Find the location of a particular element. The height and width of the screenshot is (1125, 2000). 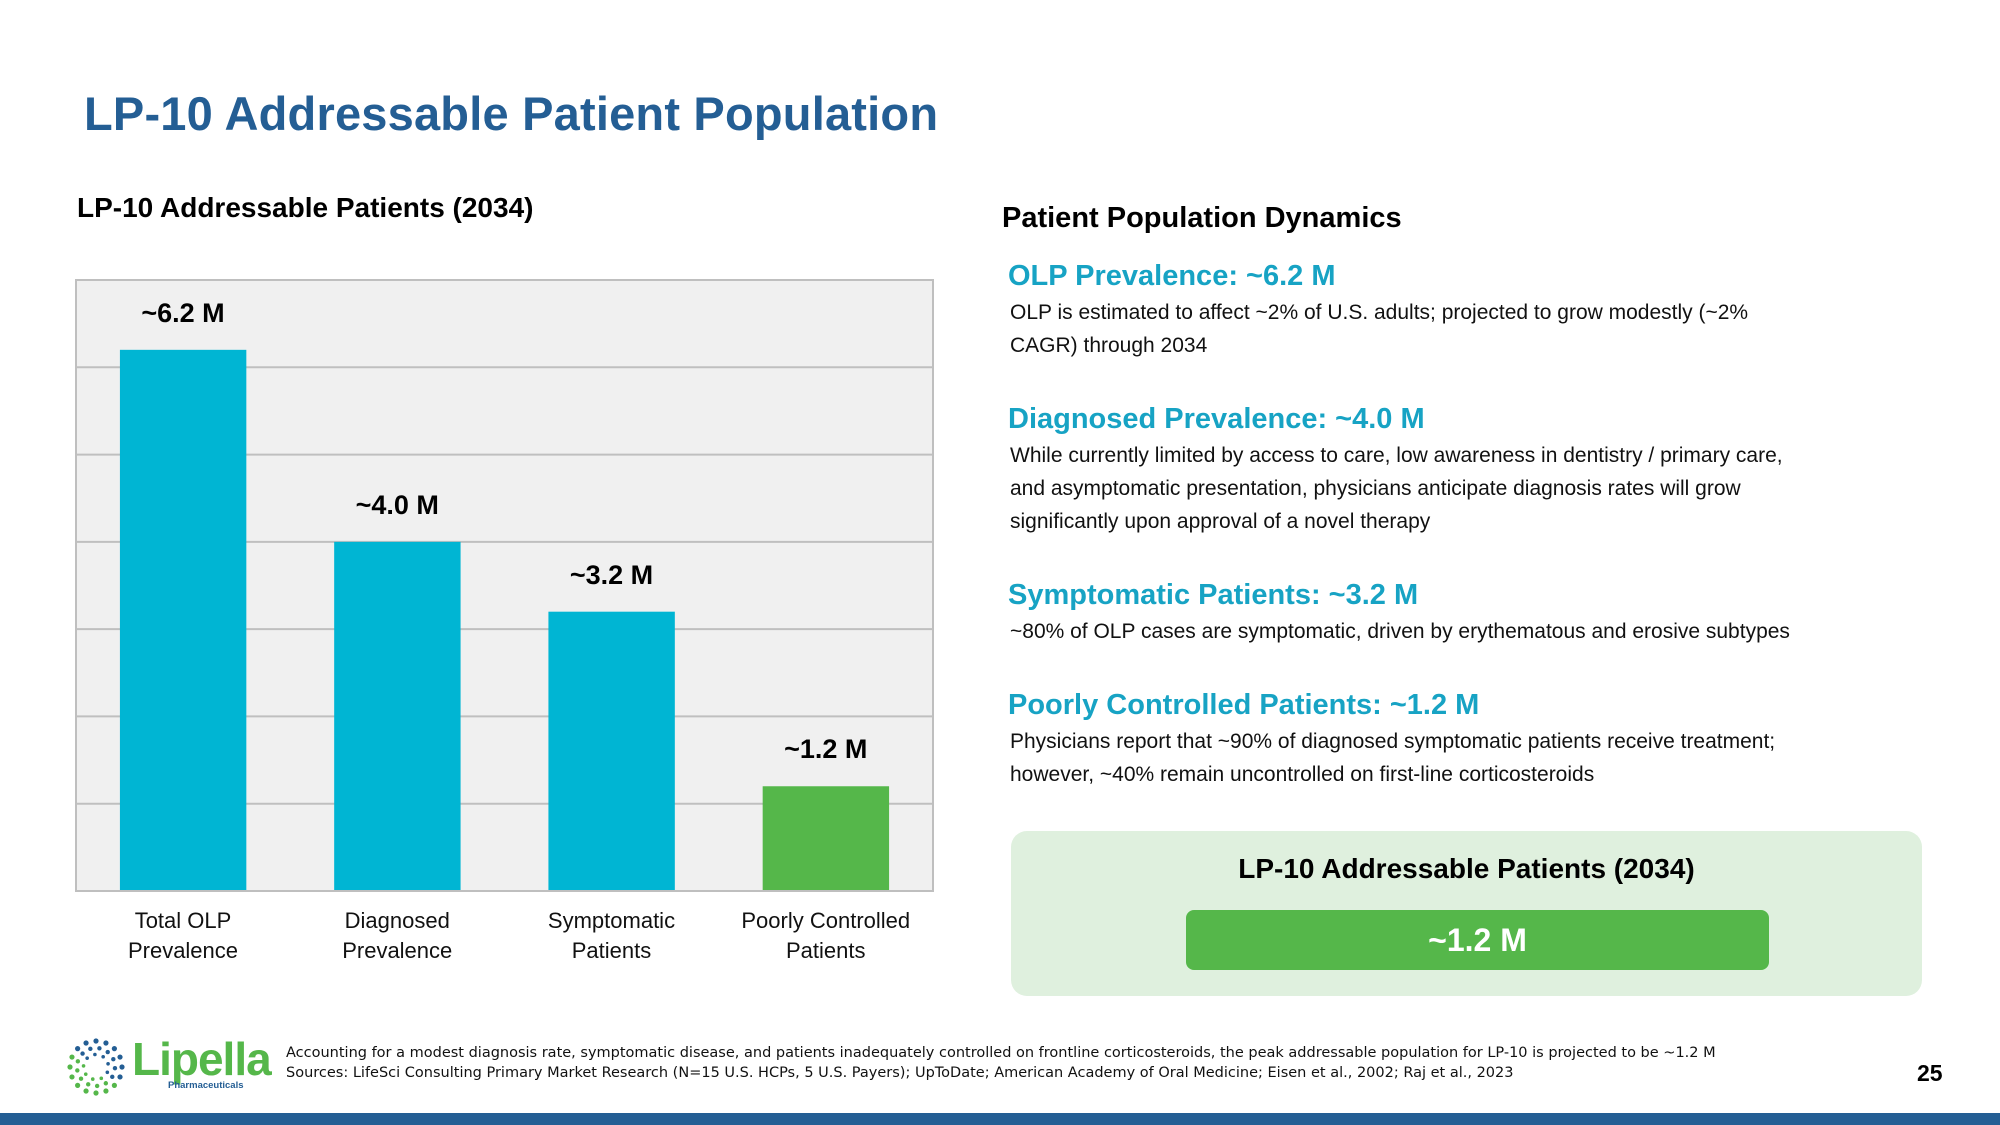

dynamics-section-title: Symptomatic Patients: ~3.2 M is located at coordinates (1213, 595).